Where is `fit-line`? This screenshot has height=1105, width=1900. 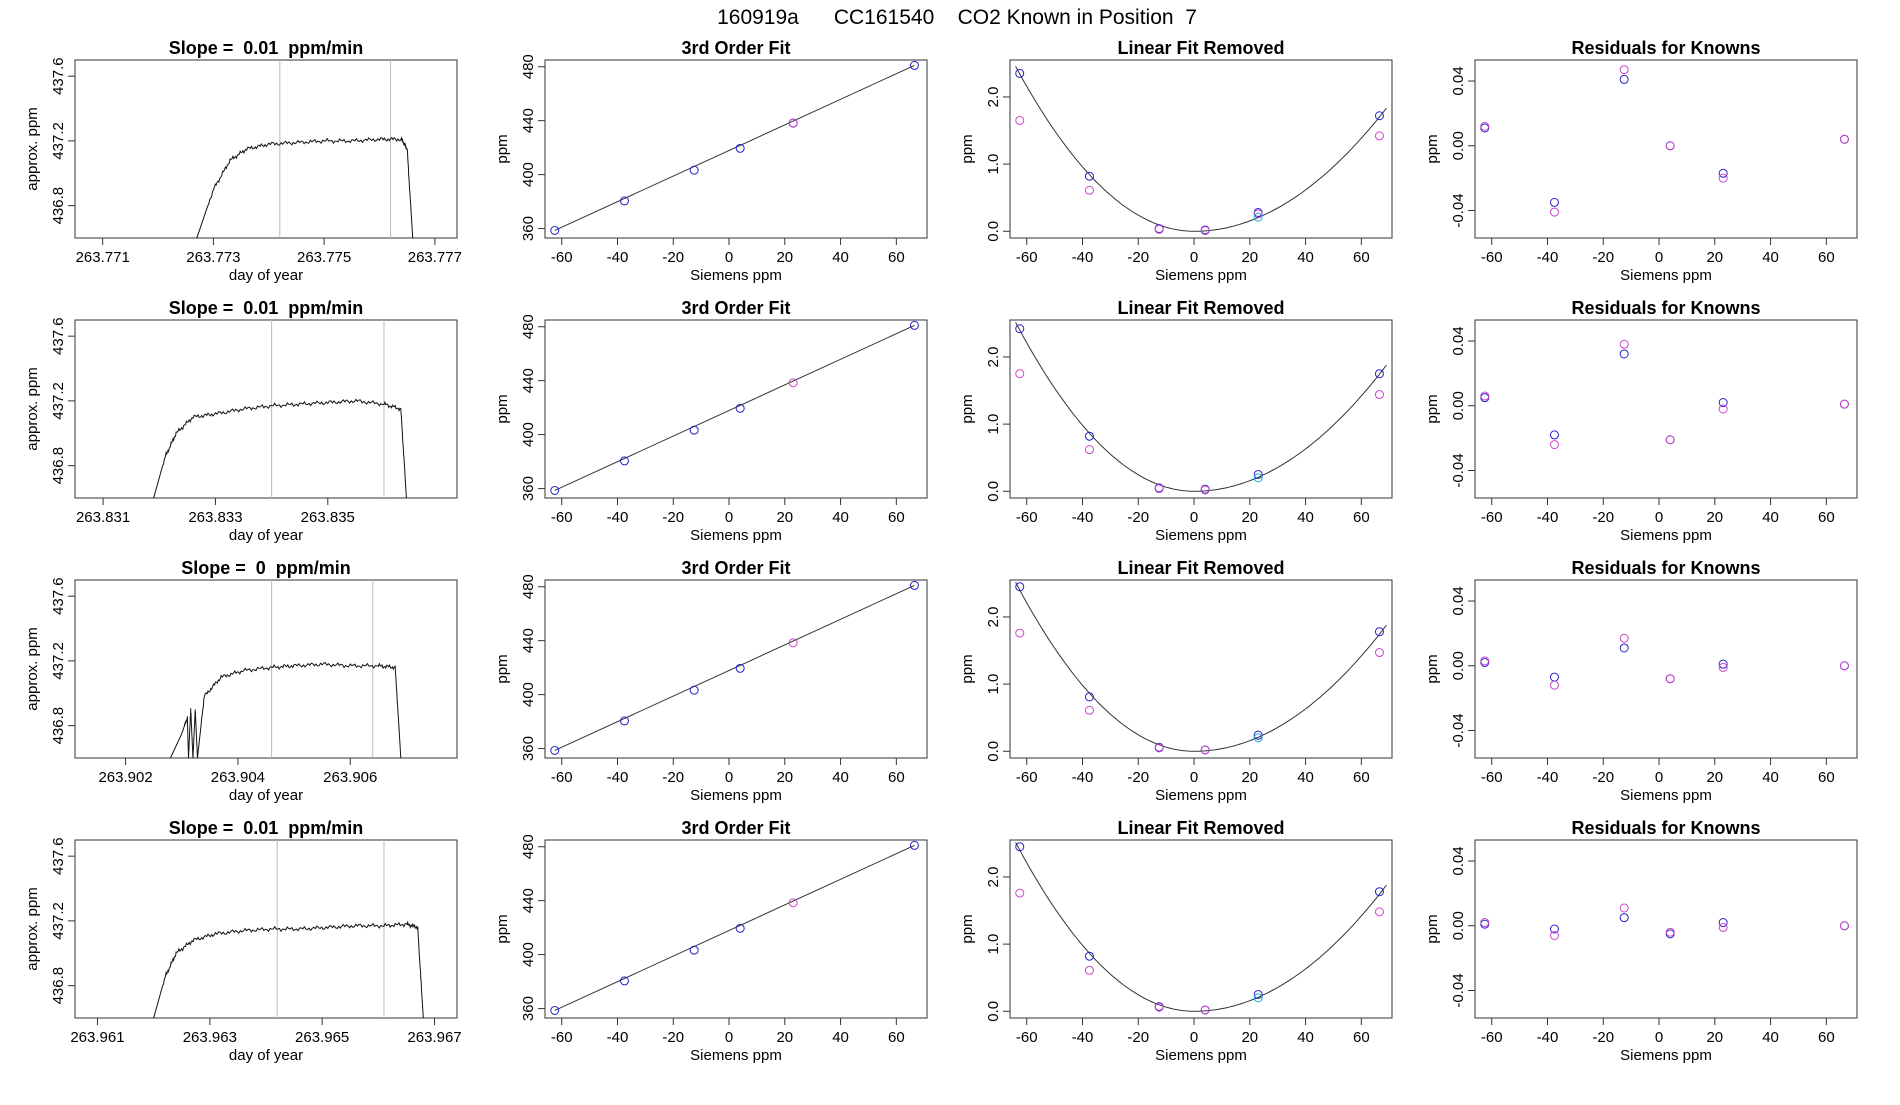
fit-line is located at coordinates (734, 147).